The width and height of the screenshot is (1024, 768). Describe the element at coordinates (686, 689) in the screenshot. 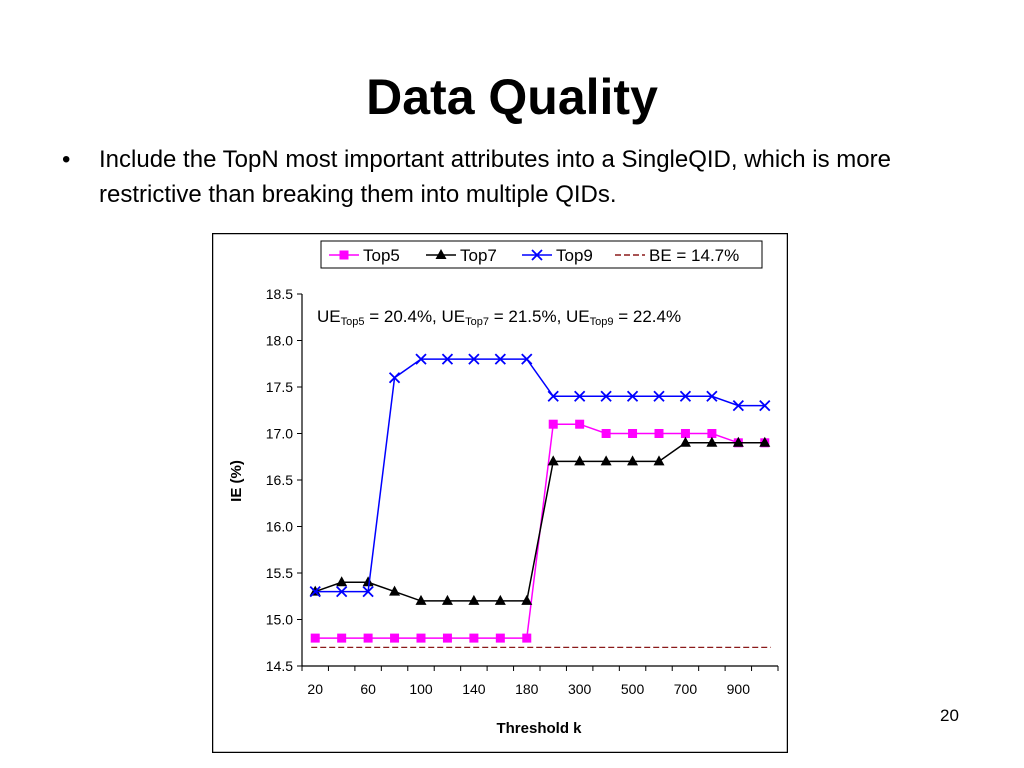

I see `x-tick-label: 700` at that location.